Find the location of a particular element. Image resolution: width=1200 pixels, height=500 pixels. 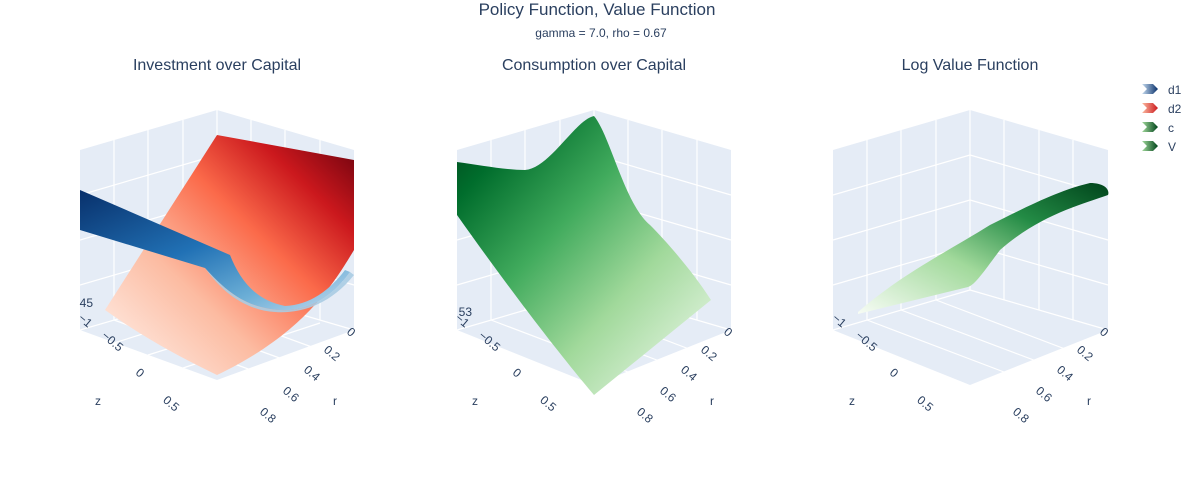

legend-item-v: V is located at coordinates (1159, 147).